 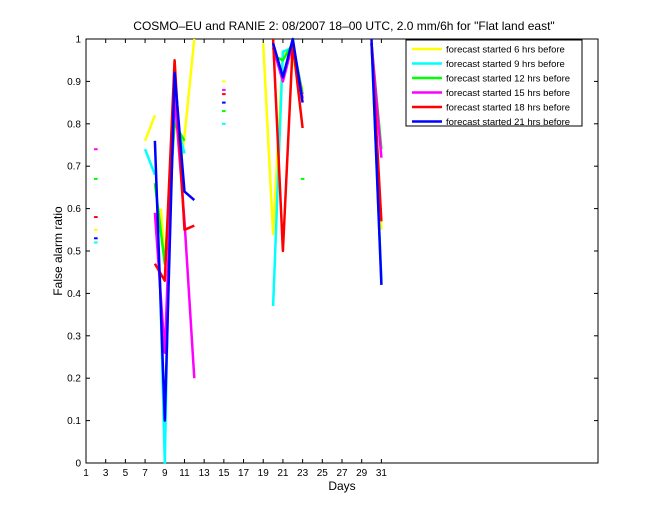 I want to click on x-tick-label: 7, so click(x=145, y=473).